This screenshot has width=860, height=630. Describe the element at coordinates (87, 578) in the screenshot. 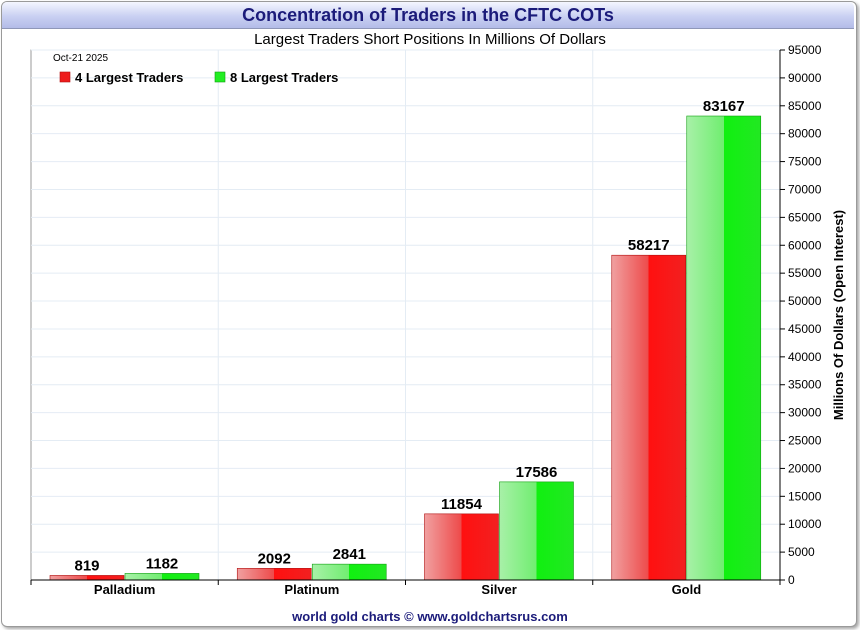

I see `bar-palladium-four-largest` at that location.